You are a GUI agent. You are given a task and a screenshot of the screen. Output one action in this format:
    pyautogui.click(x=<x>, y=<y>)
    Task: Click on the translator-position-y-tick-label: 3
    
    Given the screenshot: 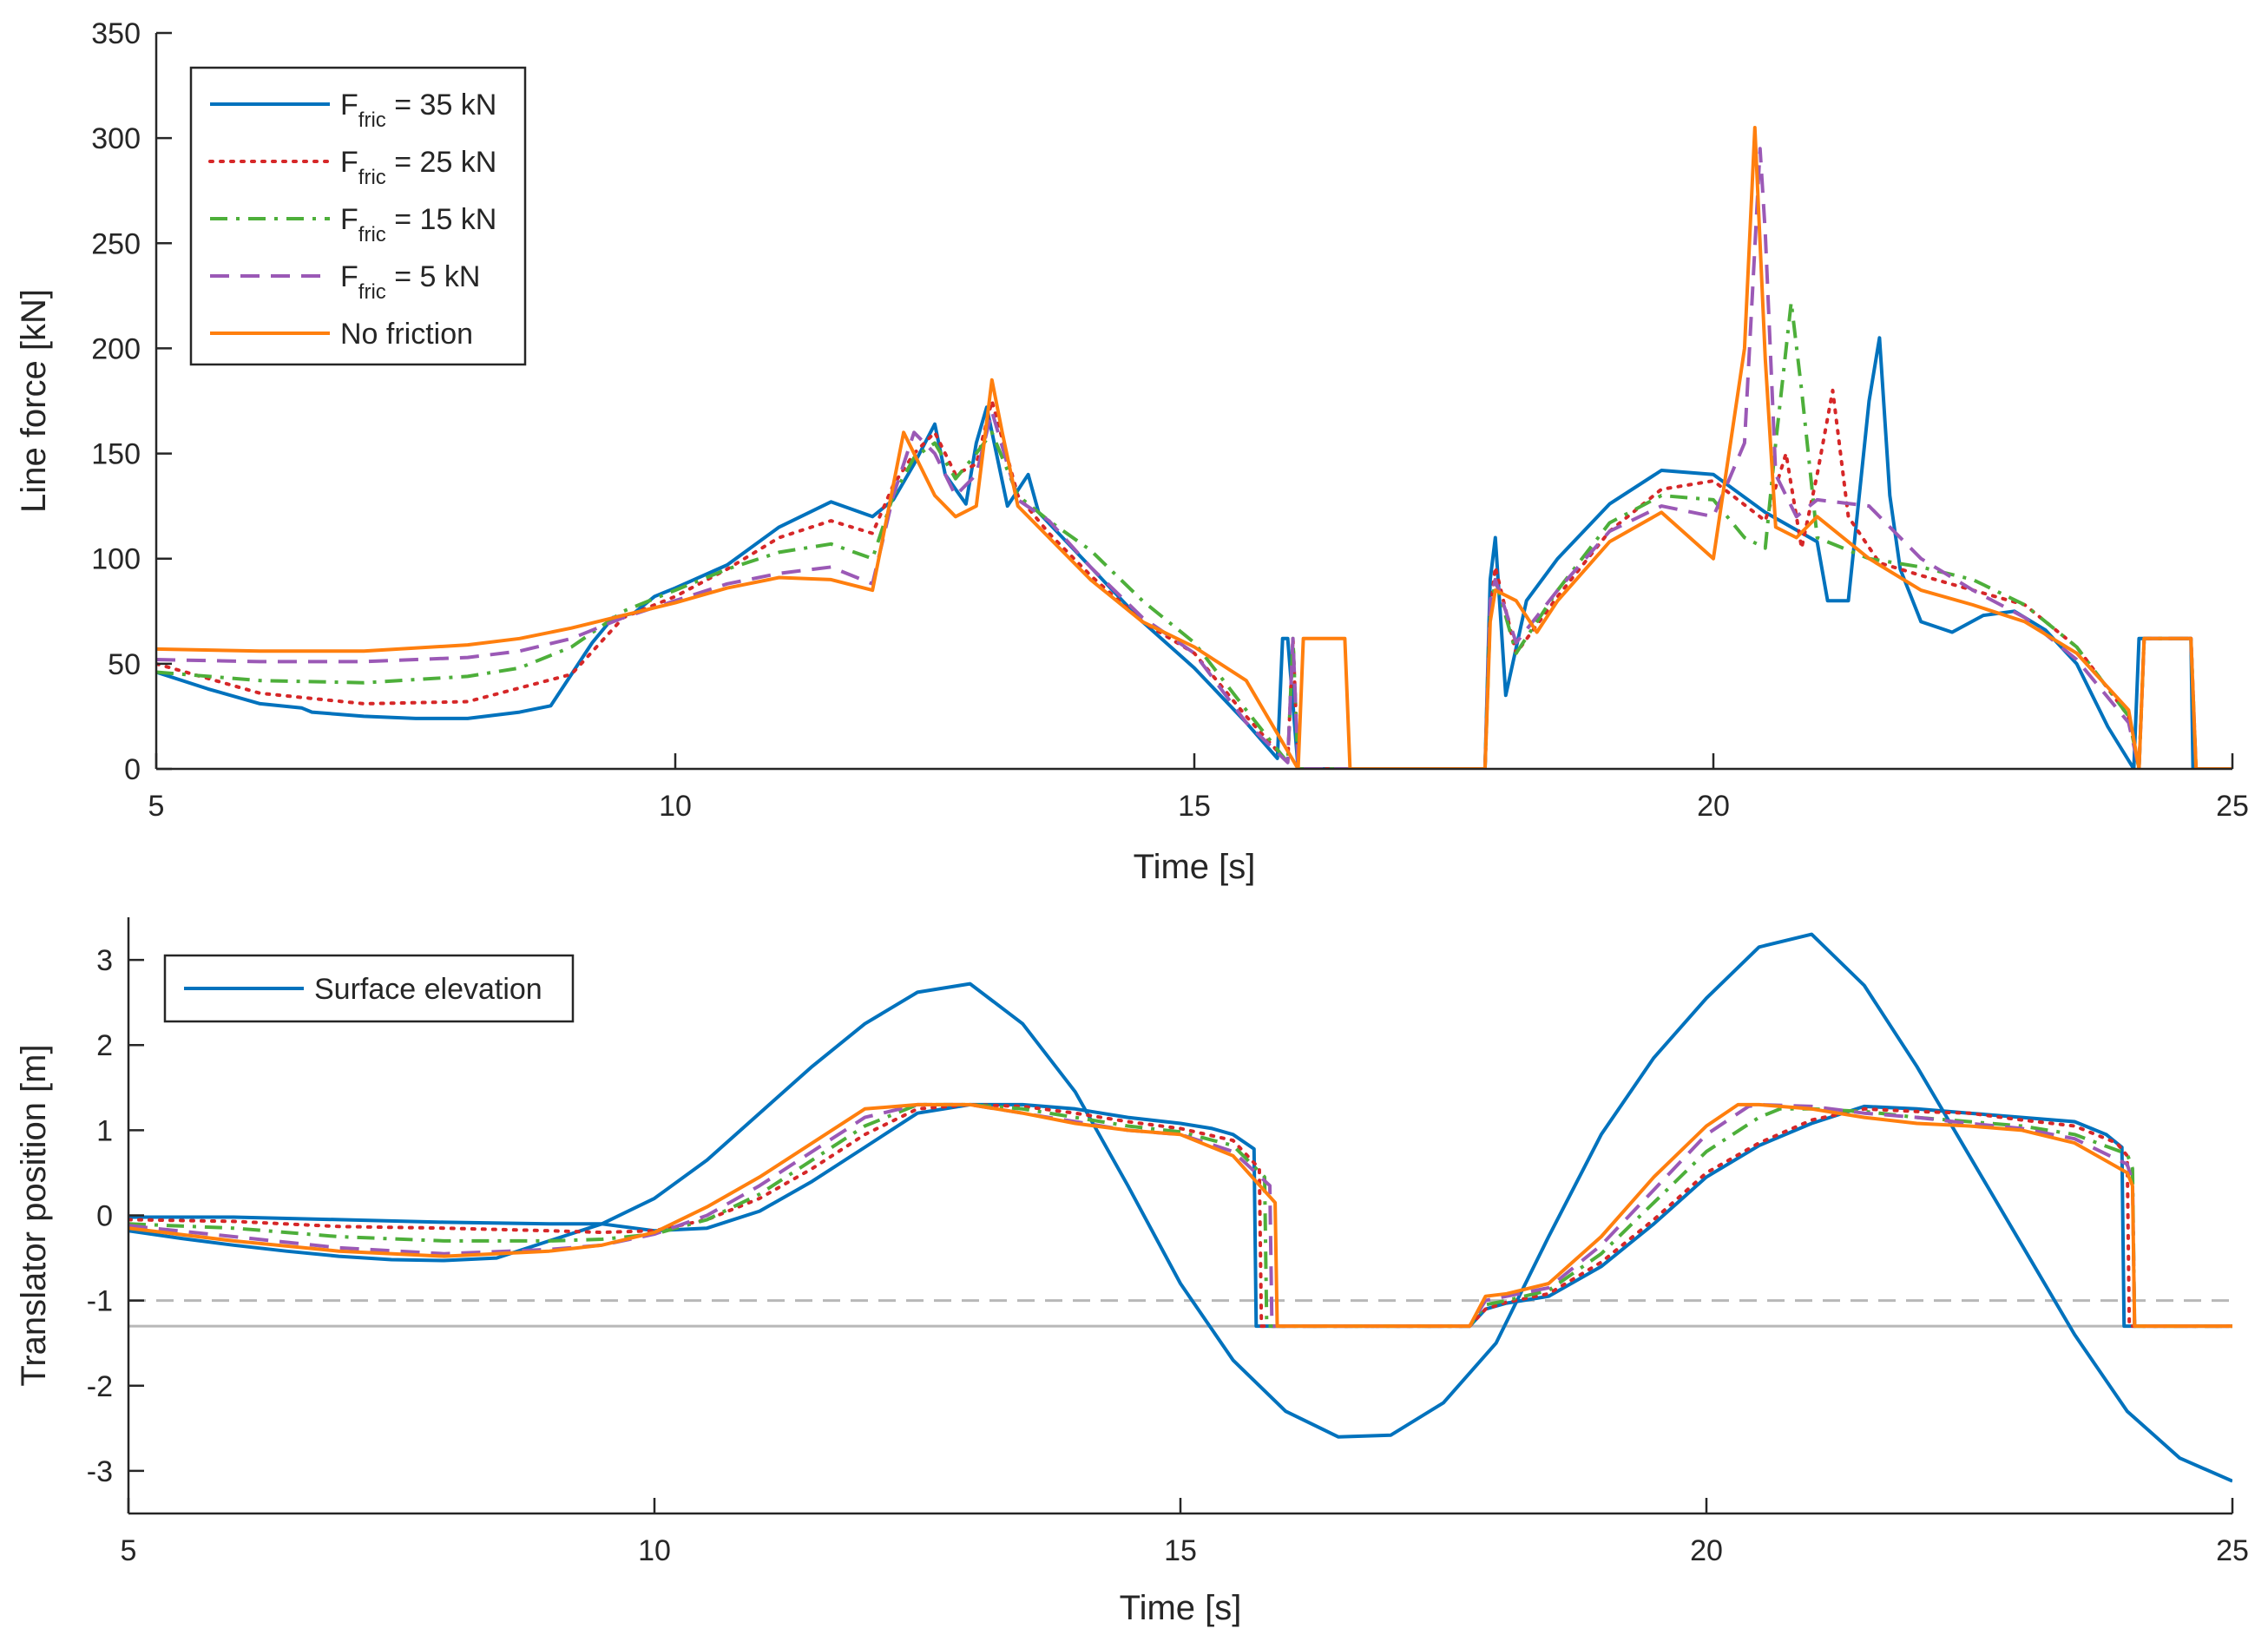 What is the action you would take?
    pyautogui.click(x=104, y=960)
    